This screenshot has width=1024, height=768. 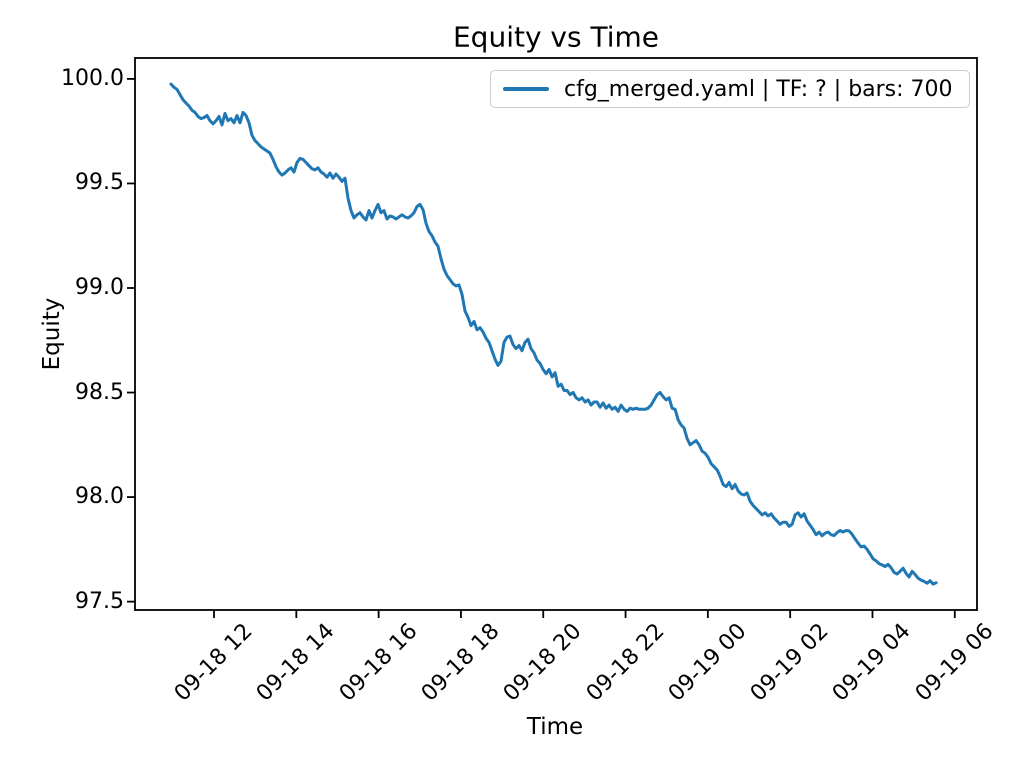 I want to click on legend-line-sample, so click(x=526, y=89).